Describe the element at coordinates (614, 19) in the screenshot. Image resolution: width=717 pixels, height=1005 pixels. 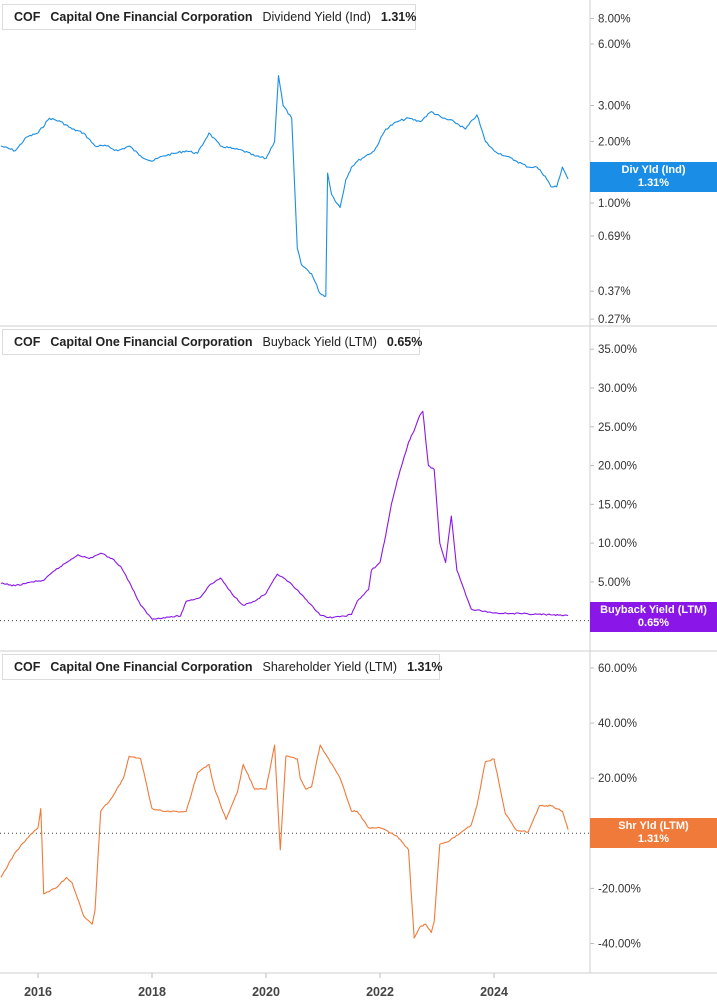
I see `y-tick-label: 8.00%` at that location.